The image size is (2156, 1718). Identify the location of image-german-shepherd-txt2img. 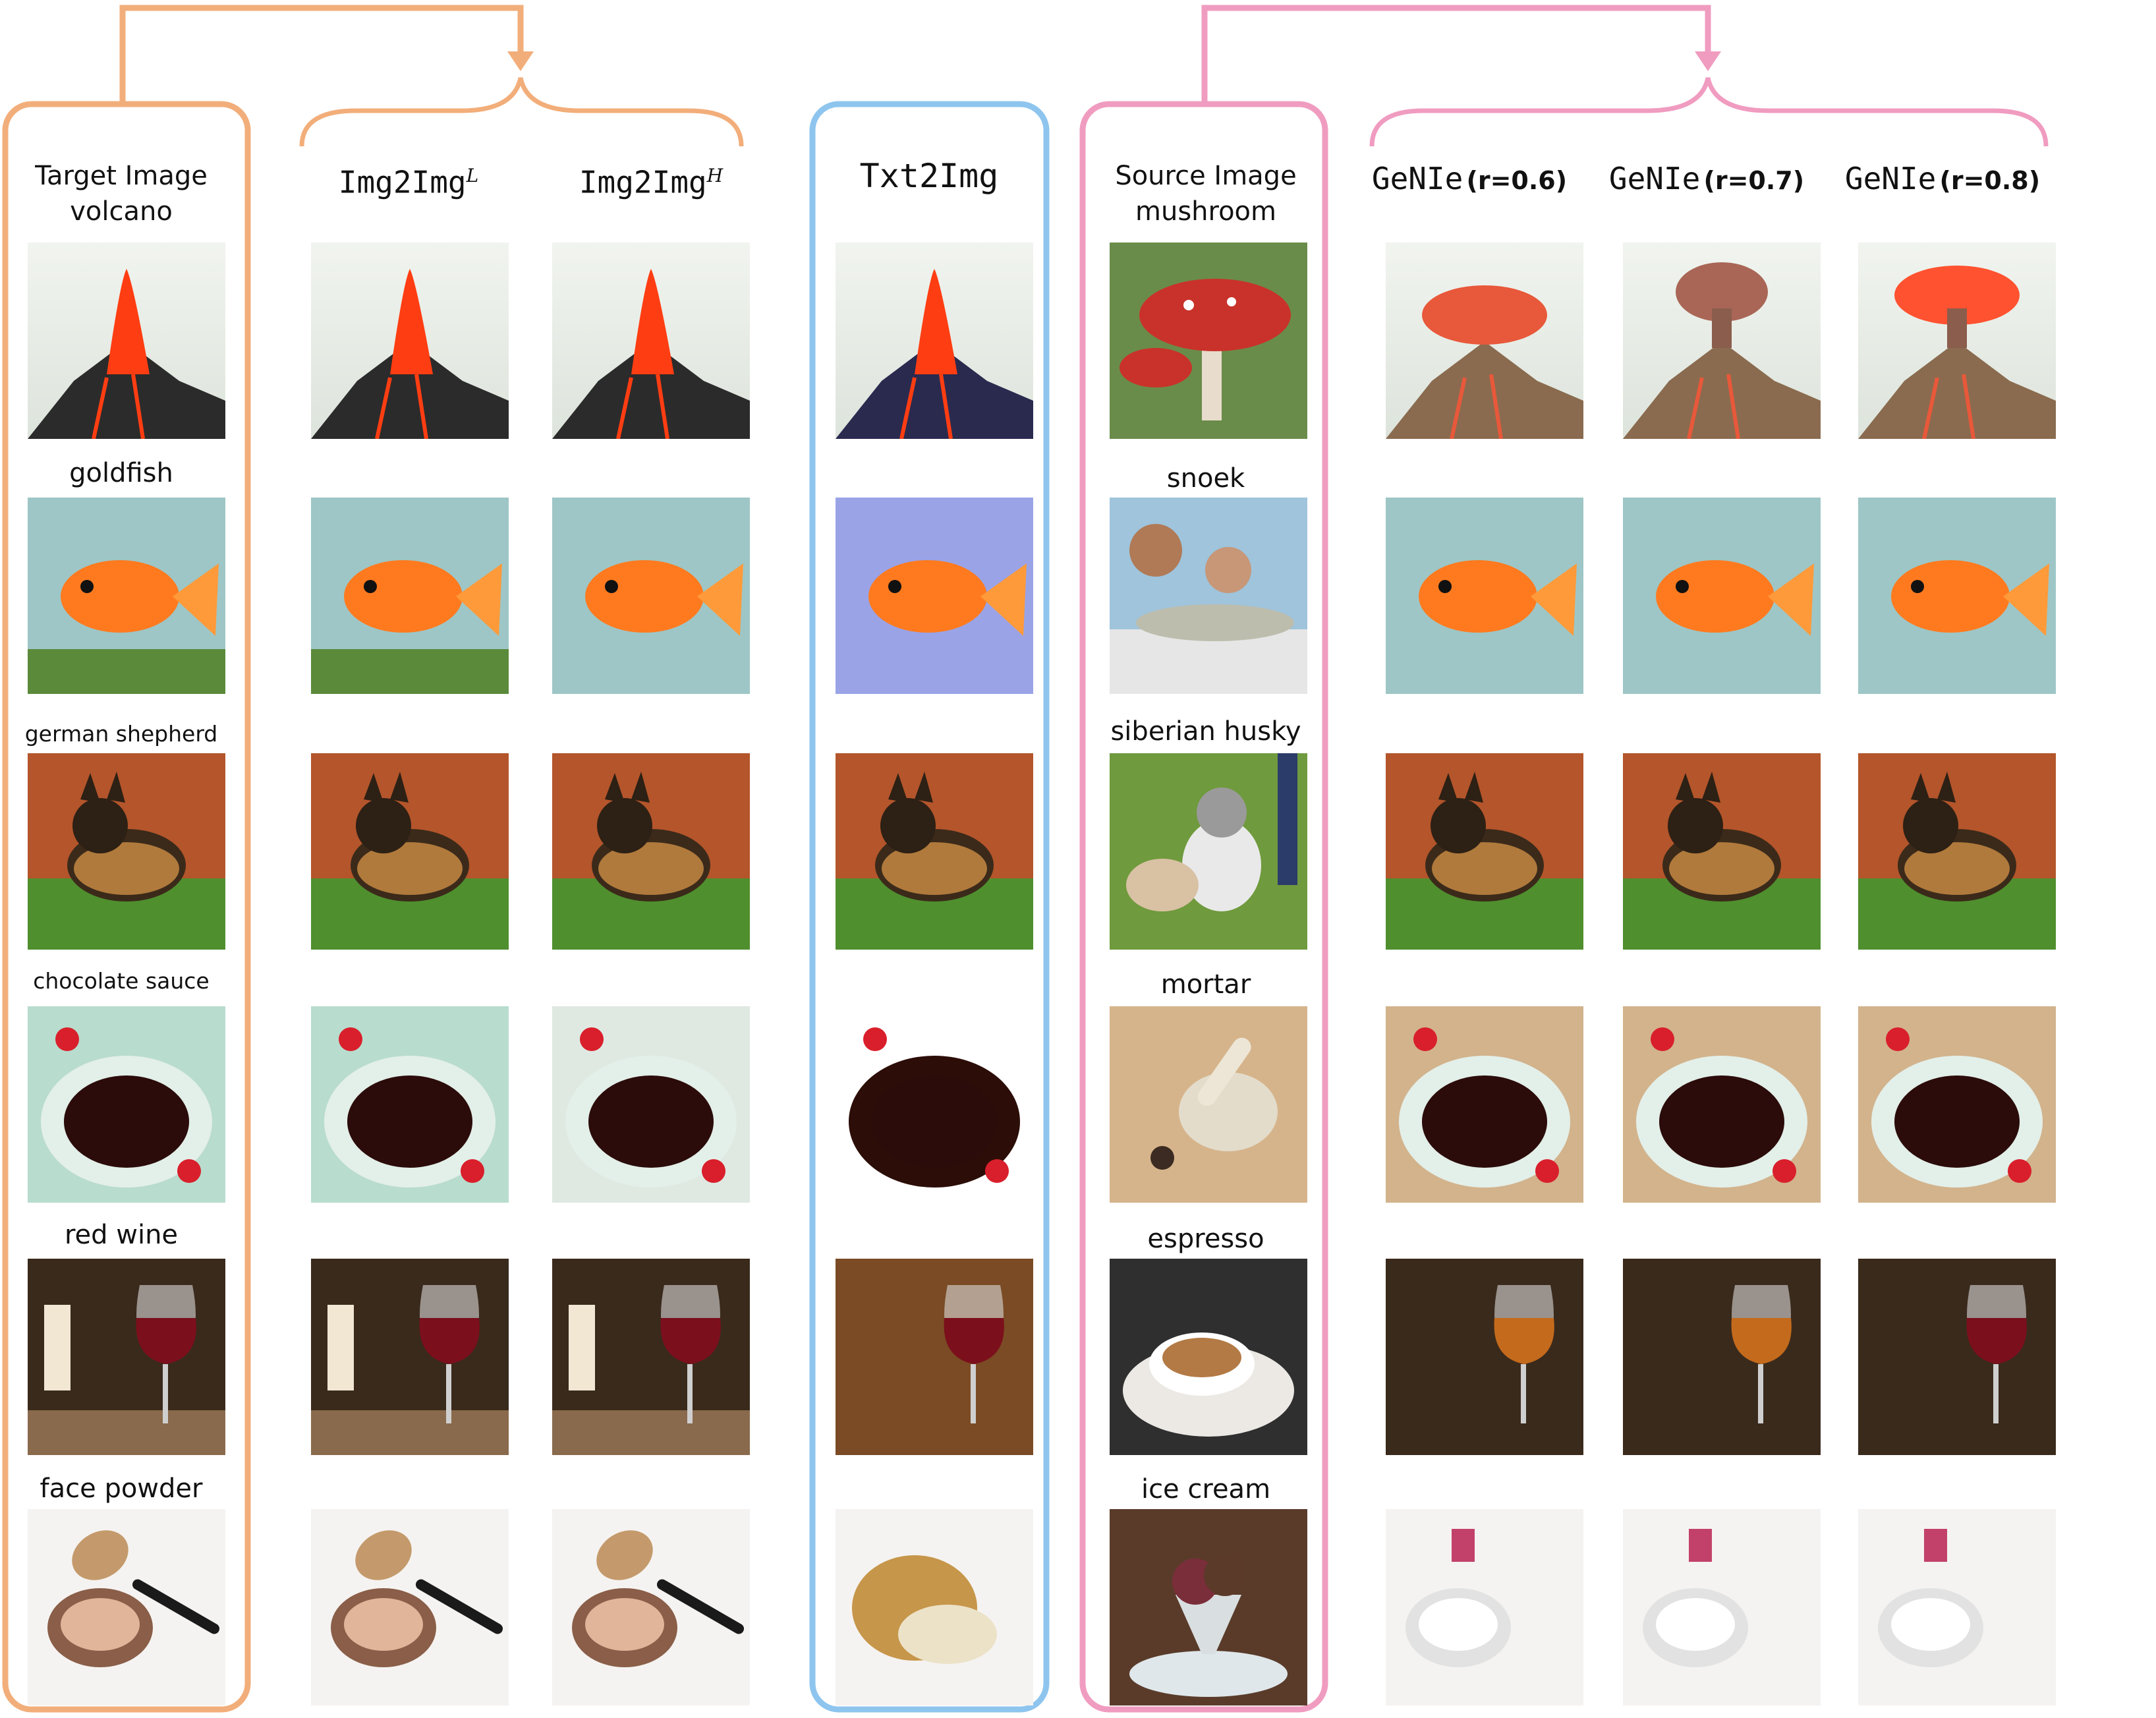
(934, 851).